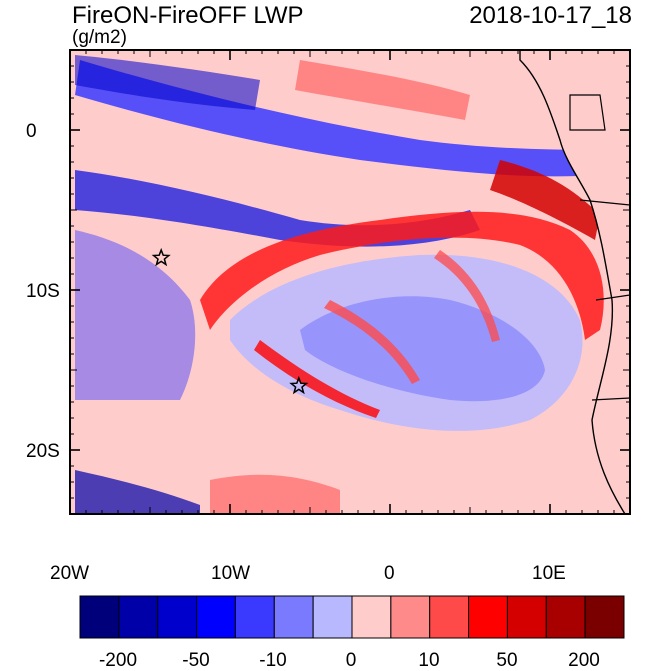 This screenshot has width=650, height=671. I want to click on field-sw-blue, so click(137, 492).